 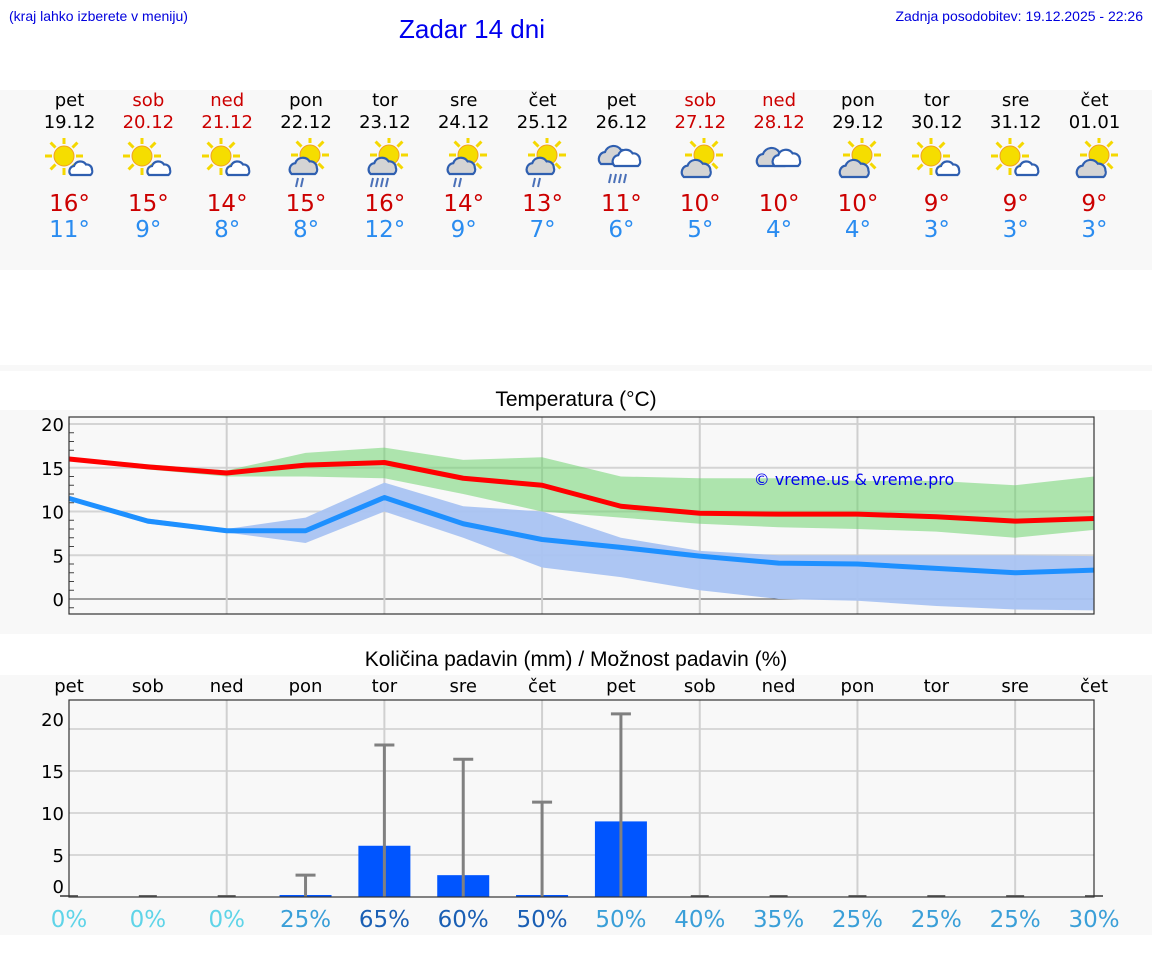 I want to click on day-date: 22.12, so click(x=306, y=122).